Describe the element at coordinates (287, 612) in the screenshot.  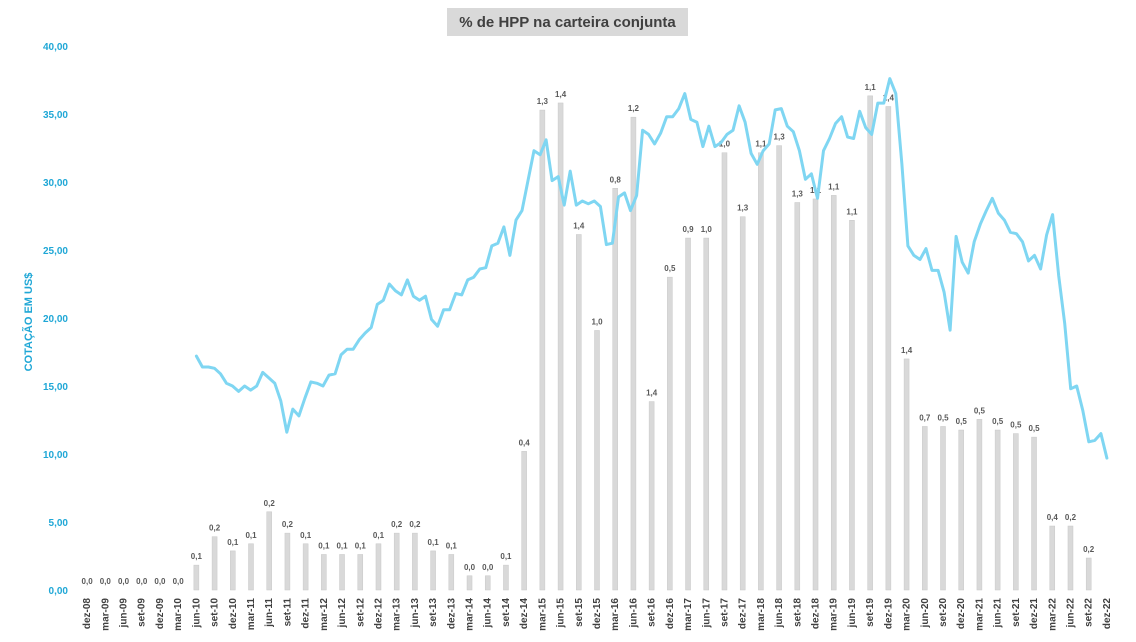
I see `x-tick-label: set-11` at that location.